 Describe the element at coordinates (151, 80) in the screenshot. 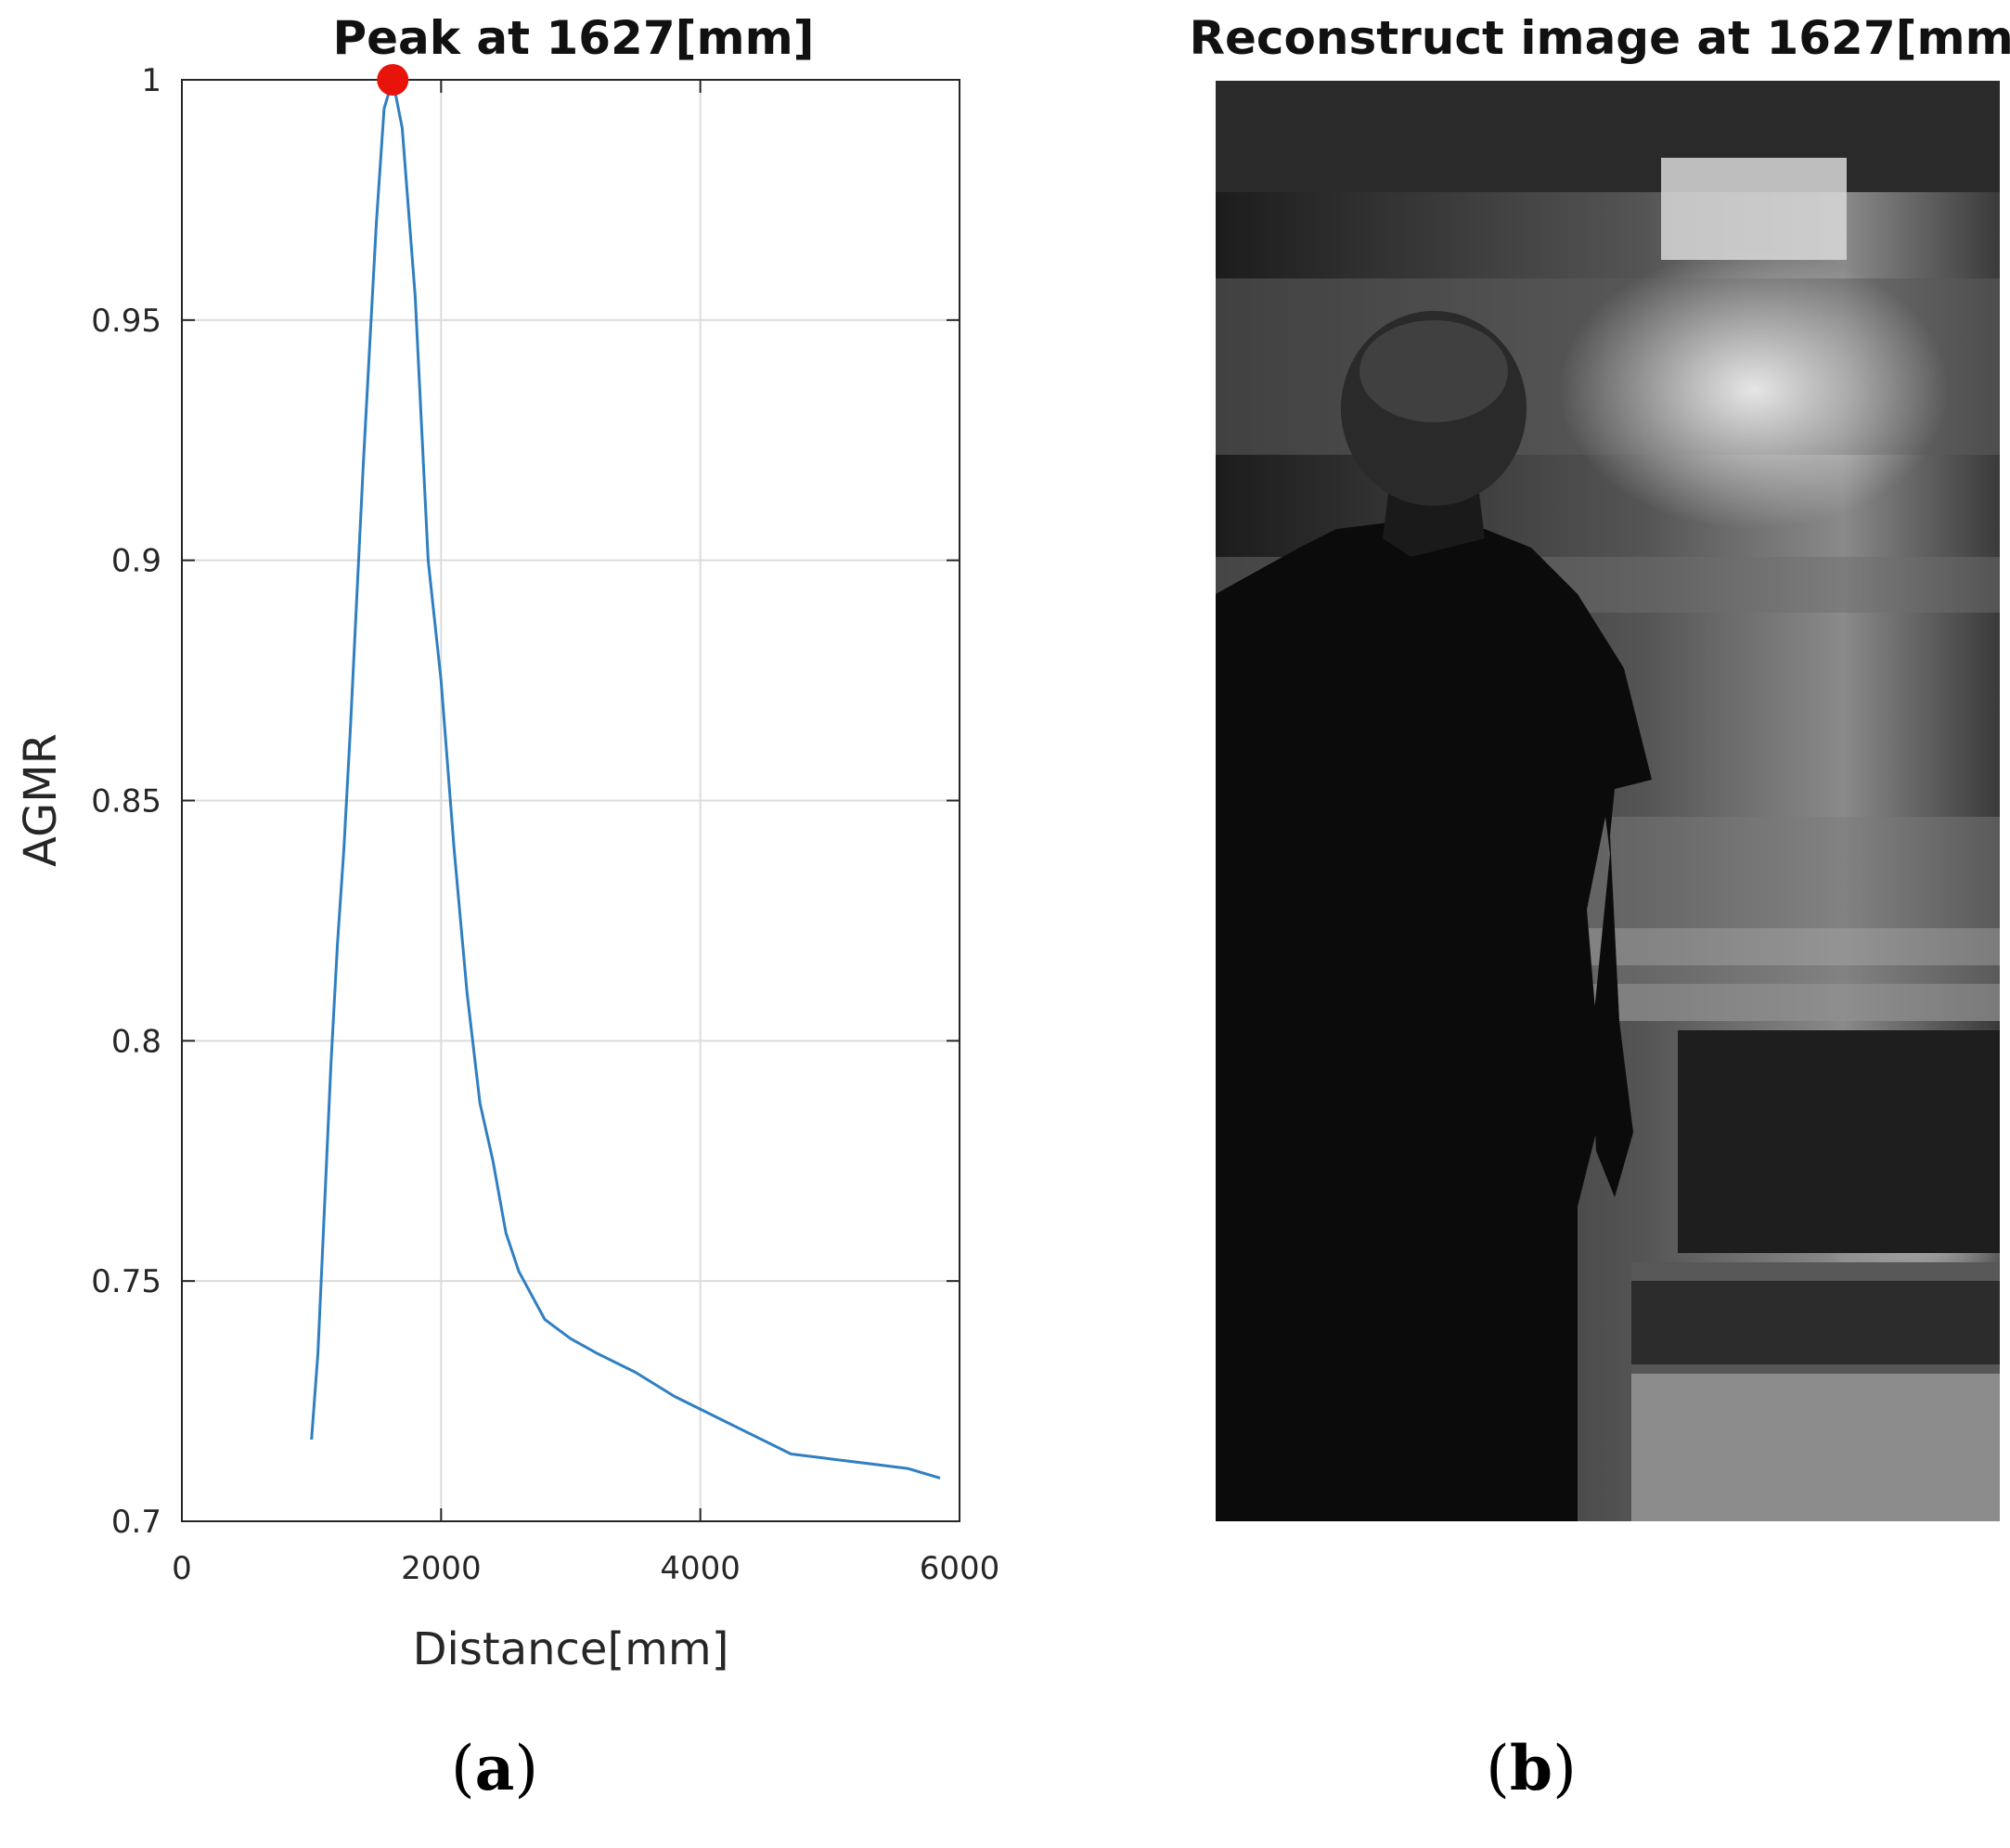

I see `y-tick-label: 1` at that location.